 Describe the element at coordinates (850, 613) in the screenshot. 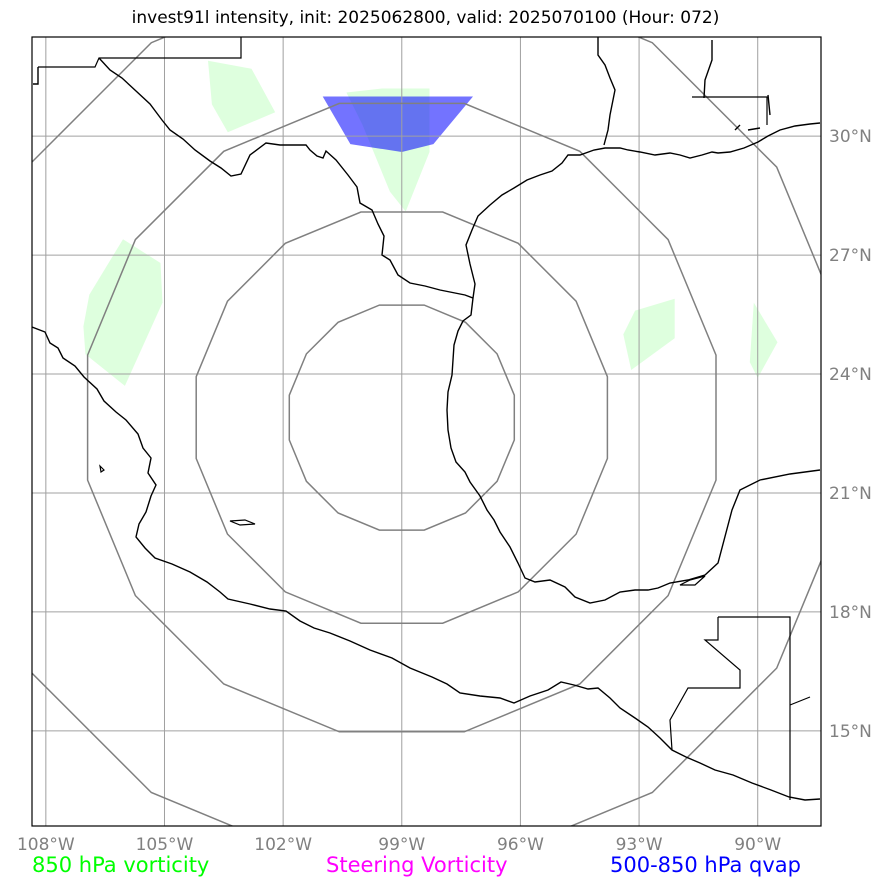

I see `lat-tick-label: 18°N` at that location.